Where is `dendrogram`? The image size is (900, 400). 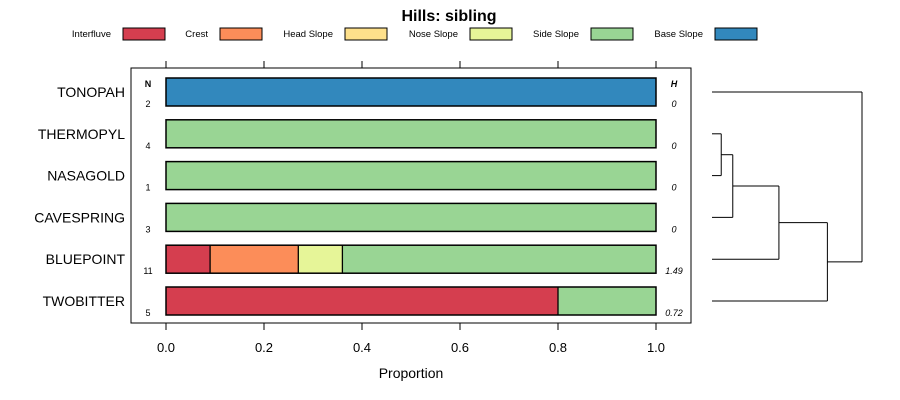
dendrogram is located at coordinates (787, 196).